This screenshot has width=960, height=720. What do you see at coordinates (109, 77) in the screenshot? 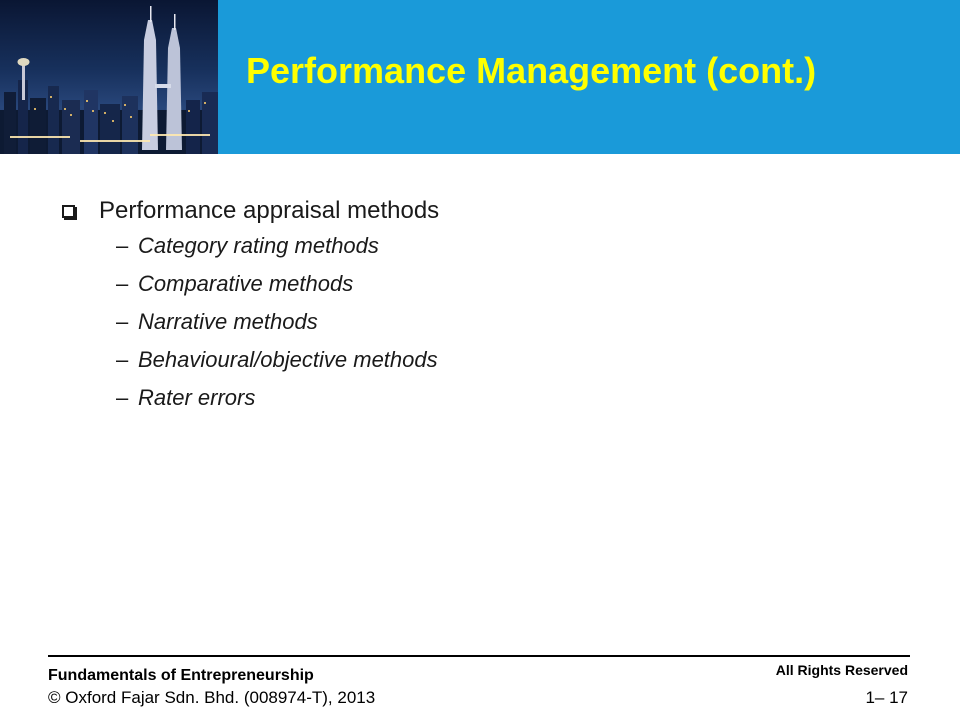
I see `city-skyline-image` at bounding box center [109, 77].